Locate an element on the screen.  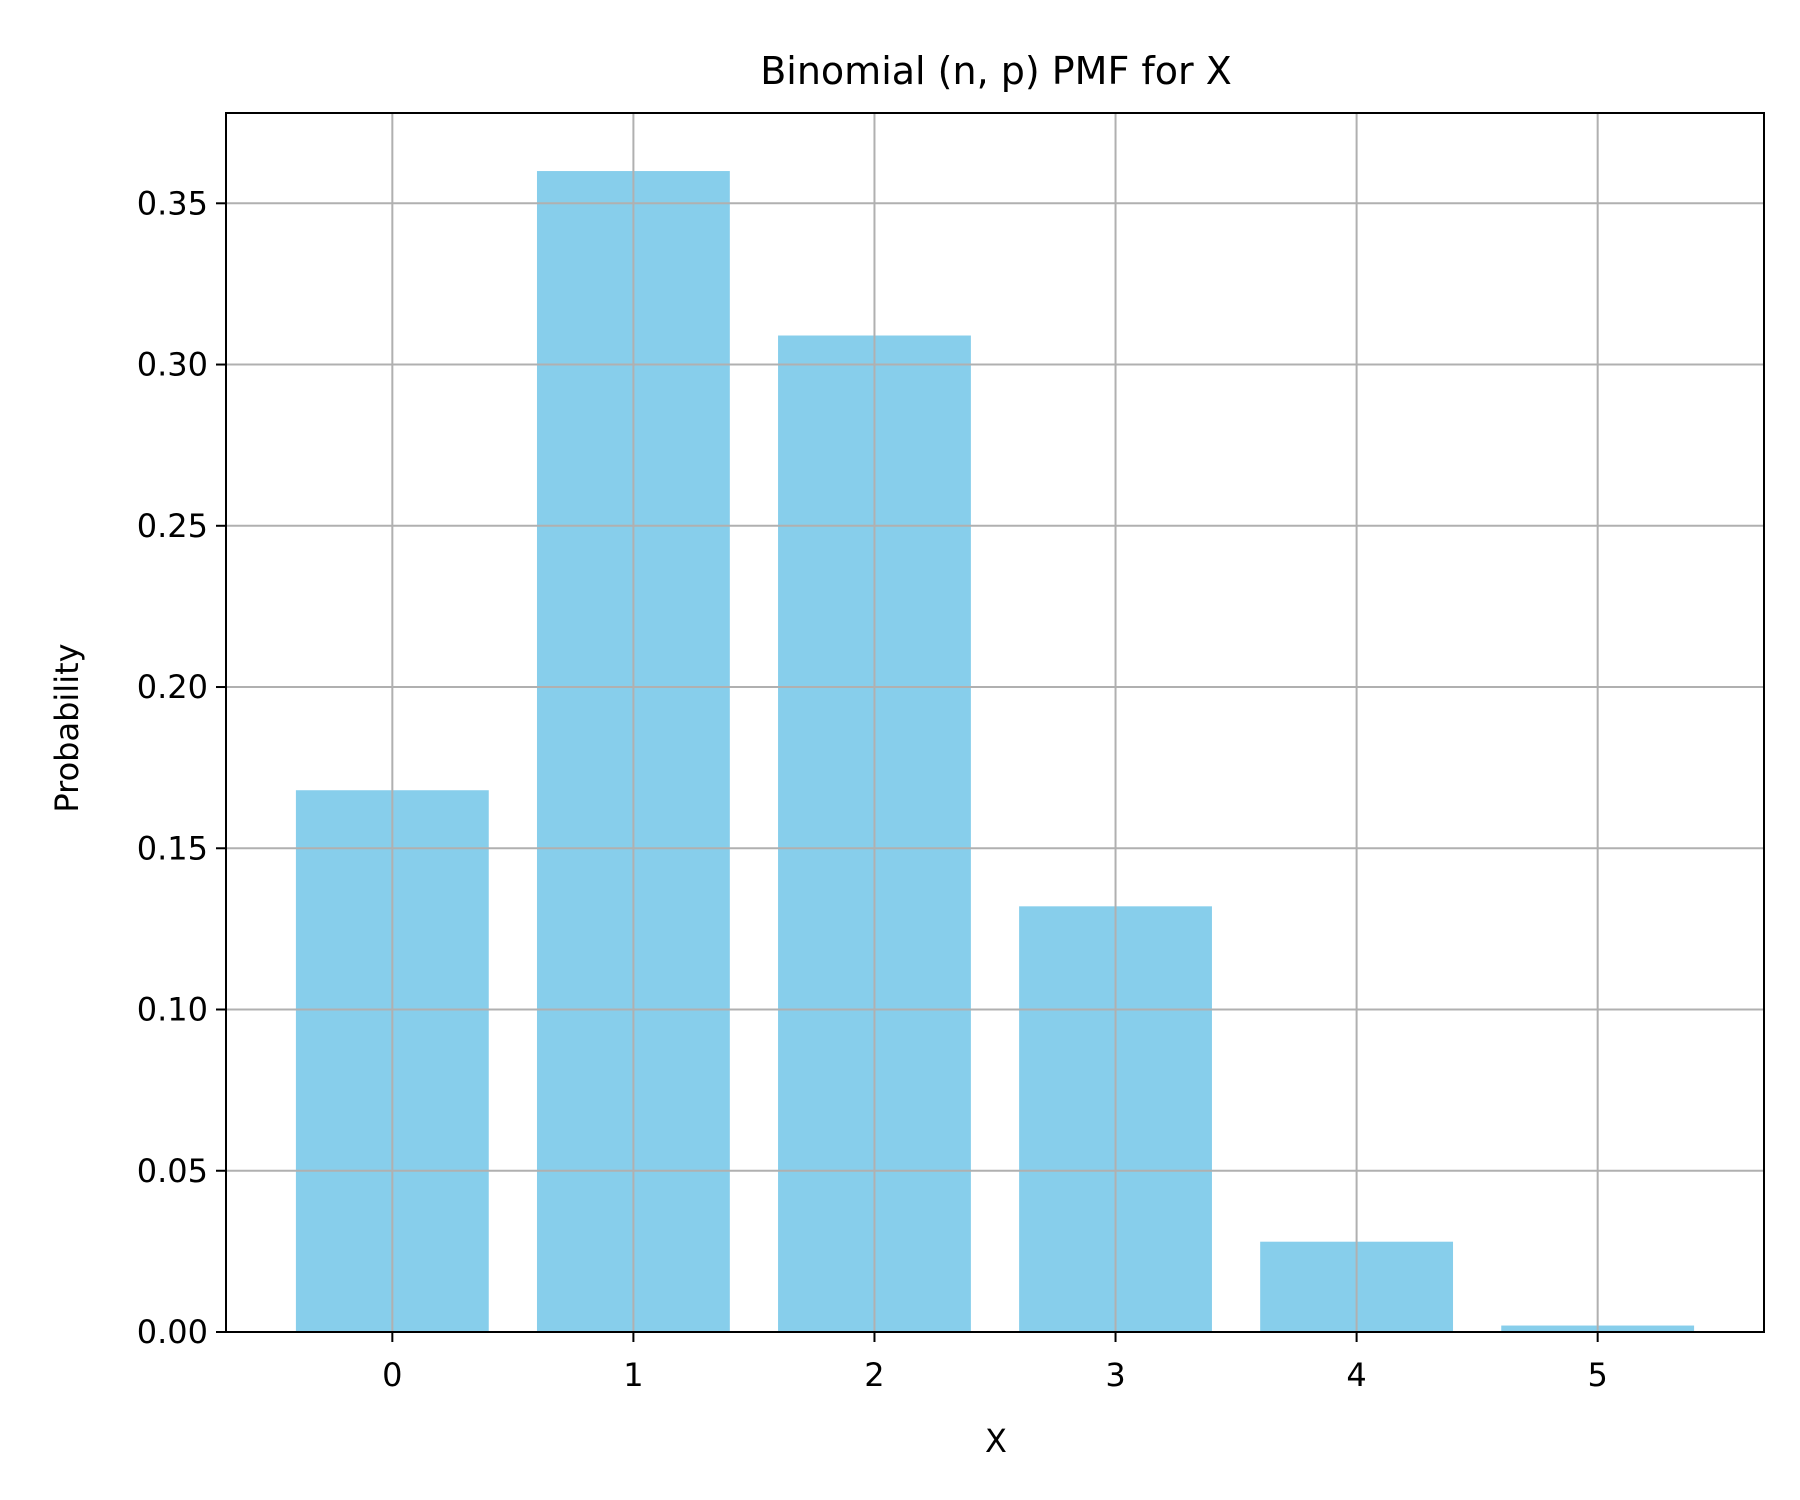
y-tick-label: 0.35 is located at coordinates (172, 203).